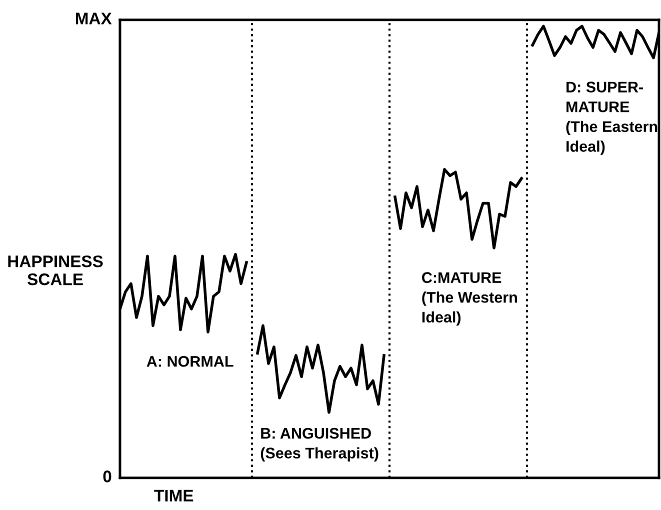 This screenshot has height=510, width=661. I want to click on y-axis-title: HAPPINESS SCALE, so click(55, 270).